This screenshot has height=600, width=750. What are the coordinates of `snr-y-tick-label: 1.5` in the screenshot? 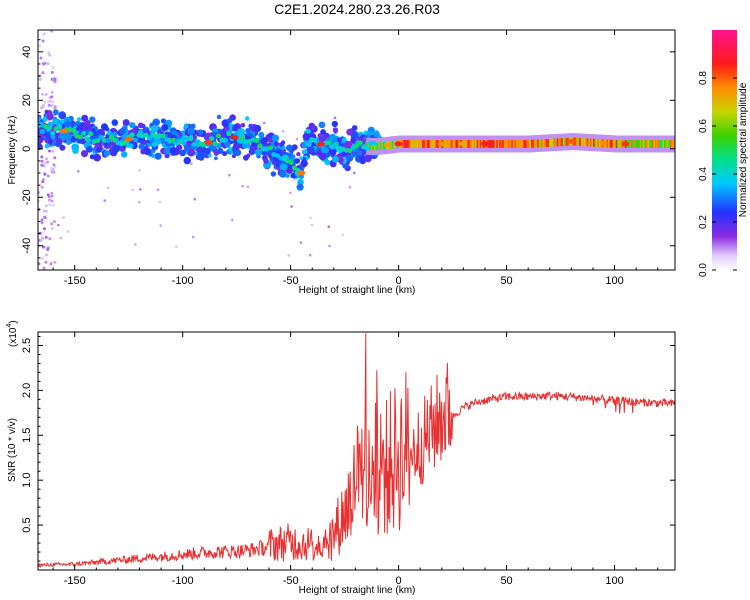 It's located at (27, 435).